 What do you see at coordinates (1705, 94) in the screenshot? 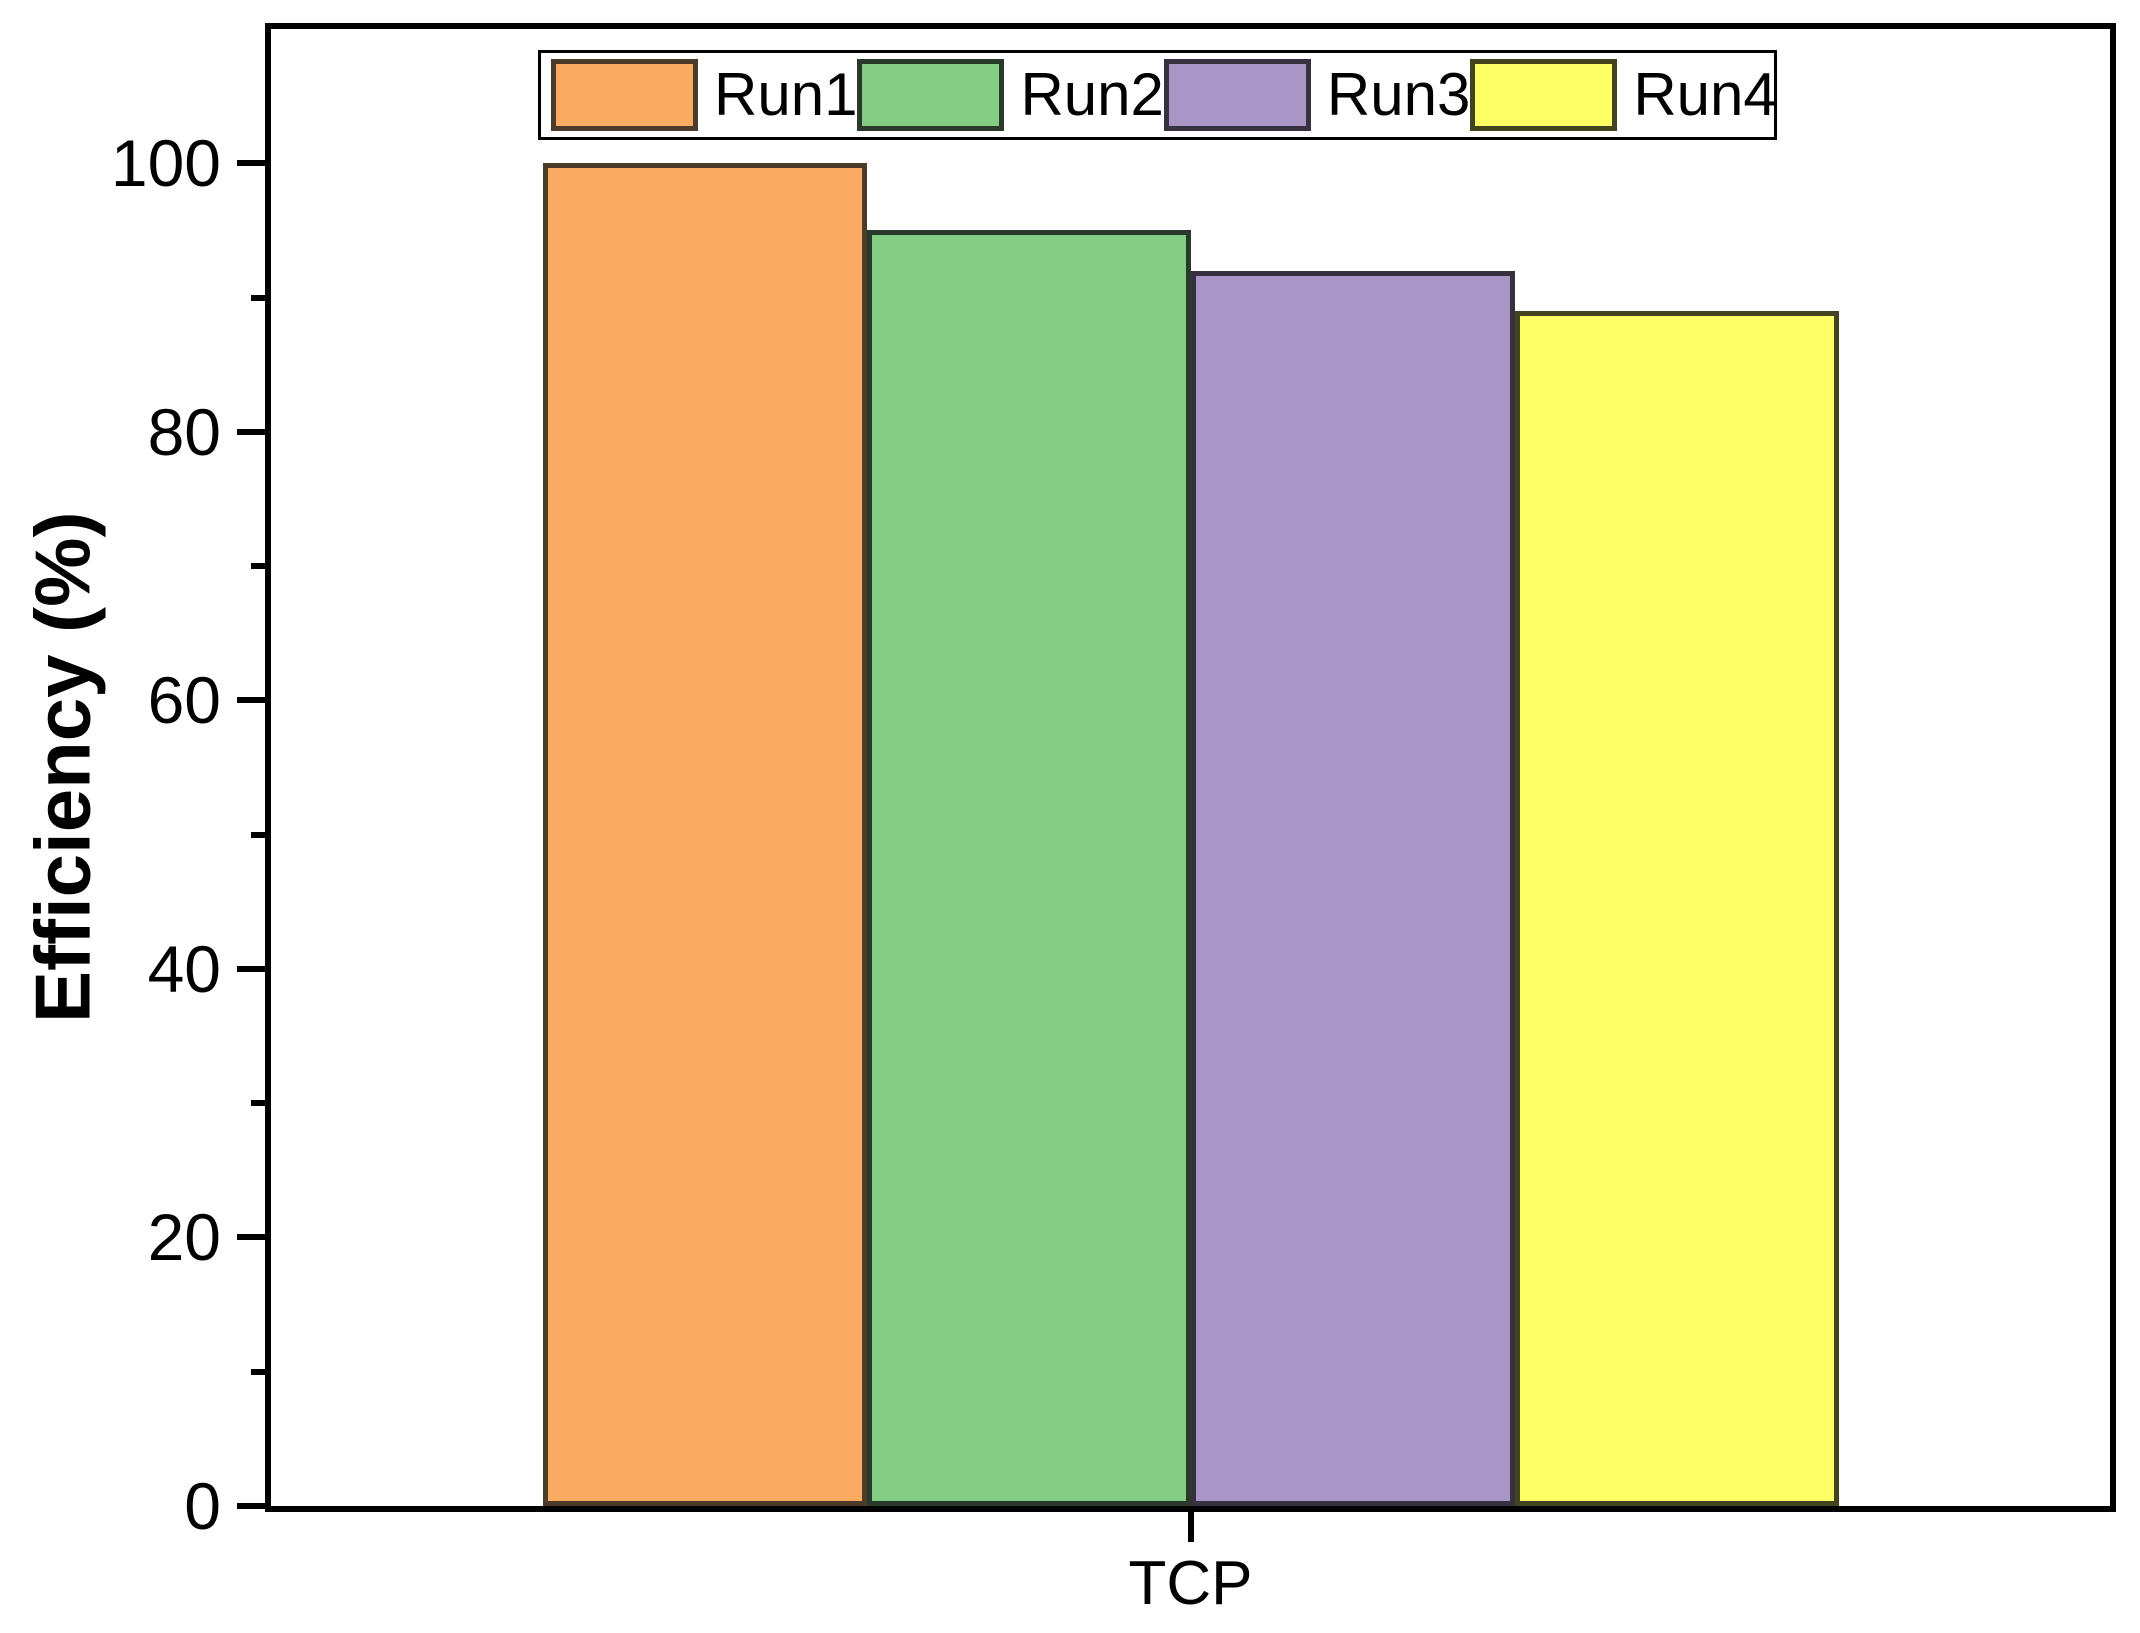
I see `legend-label-run4: Run4` at bounding box center [1705, 94].